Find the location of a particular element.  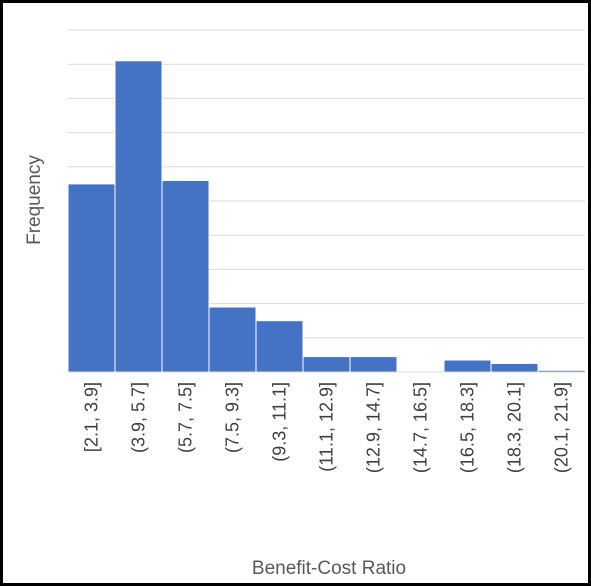

x-tick-label: (20.1, 21.9] is located at coordinates (562, 427).